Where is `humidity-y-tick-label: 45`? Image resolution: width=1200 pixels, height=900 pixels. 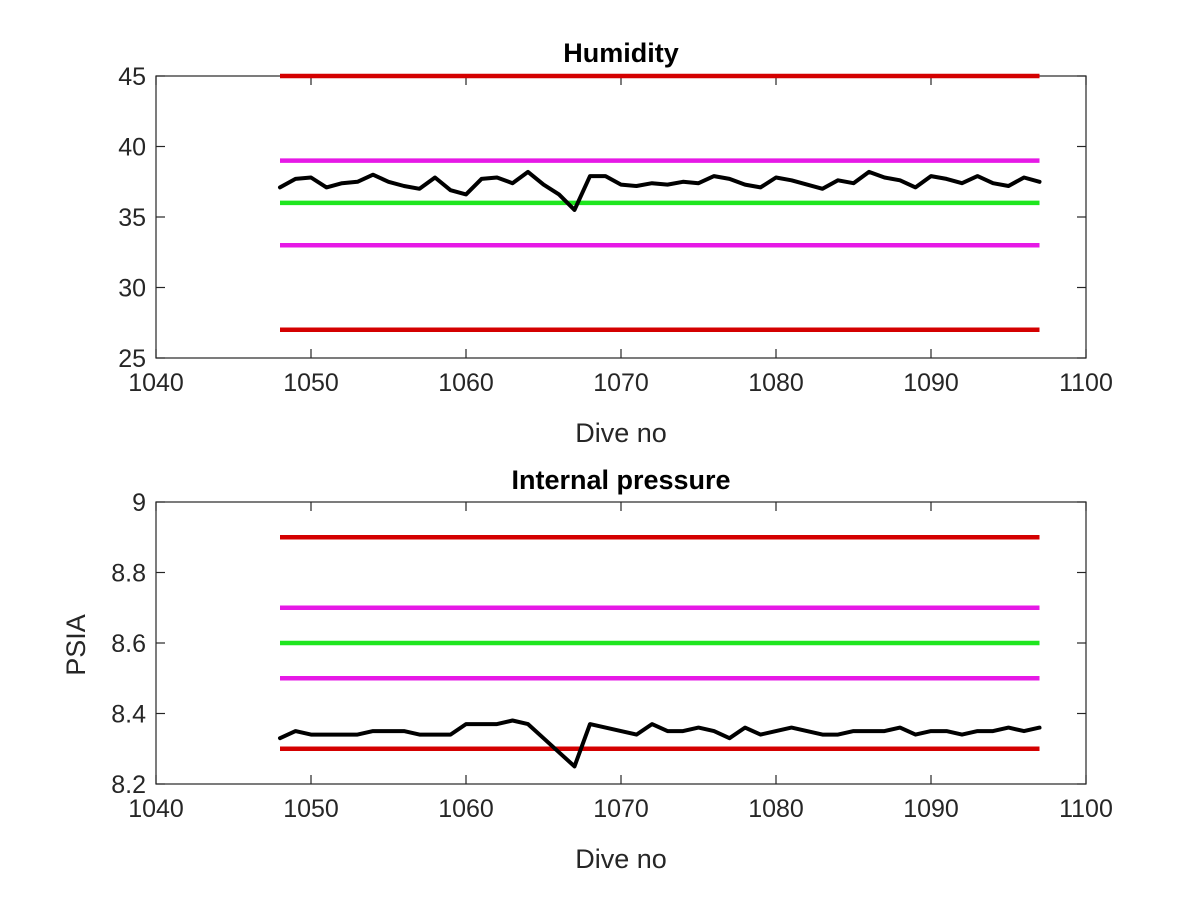
humidity-y-tick-label: 45 is located at coordinates (132, 77).